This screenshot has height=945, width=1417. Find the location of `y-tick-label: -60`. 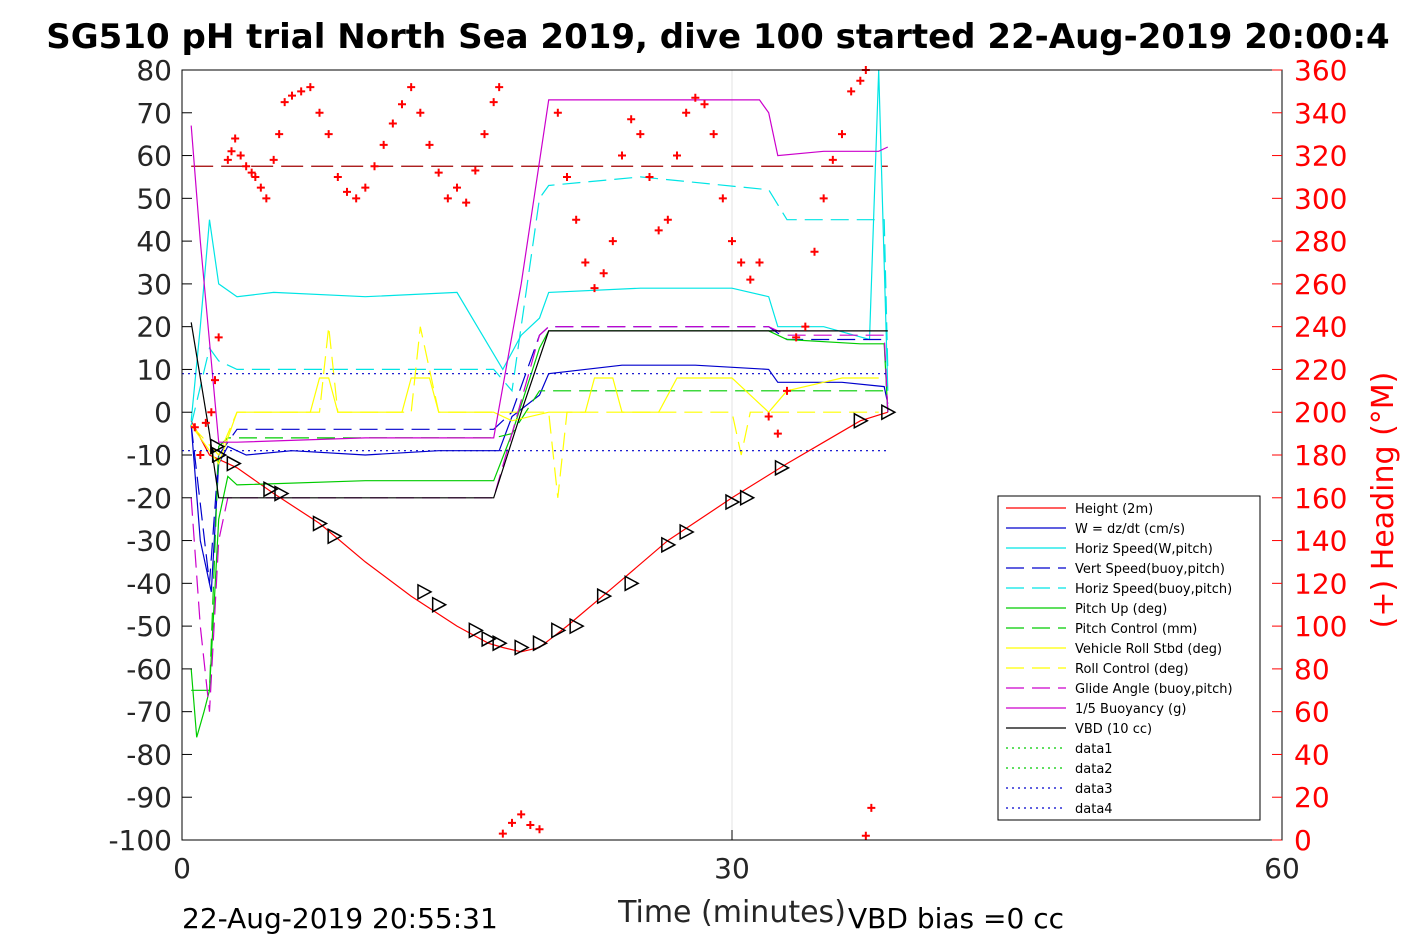

y-tick-label: -60 is located at coordinates (149, 669).